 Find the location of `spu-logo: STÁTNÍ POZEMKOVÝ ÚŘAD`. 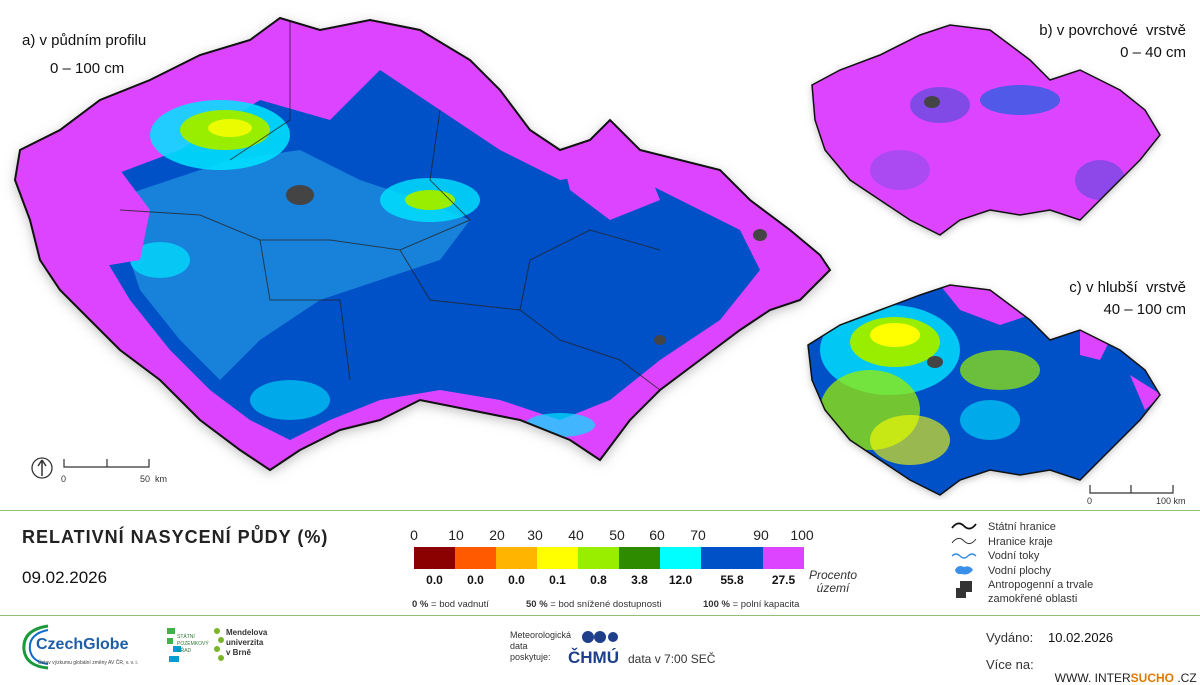

spu-logo: STÁTNÍ POZEMKOVÝ ÚŘAD is located at coordinates (190, 648).